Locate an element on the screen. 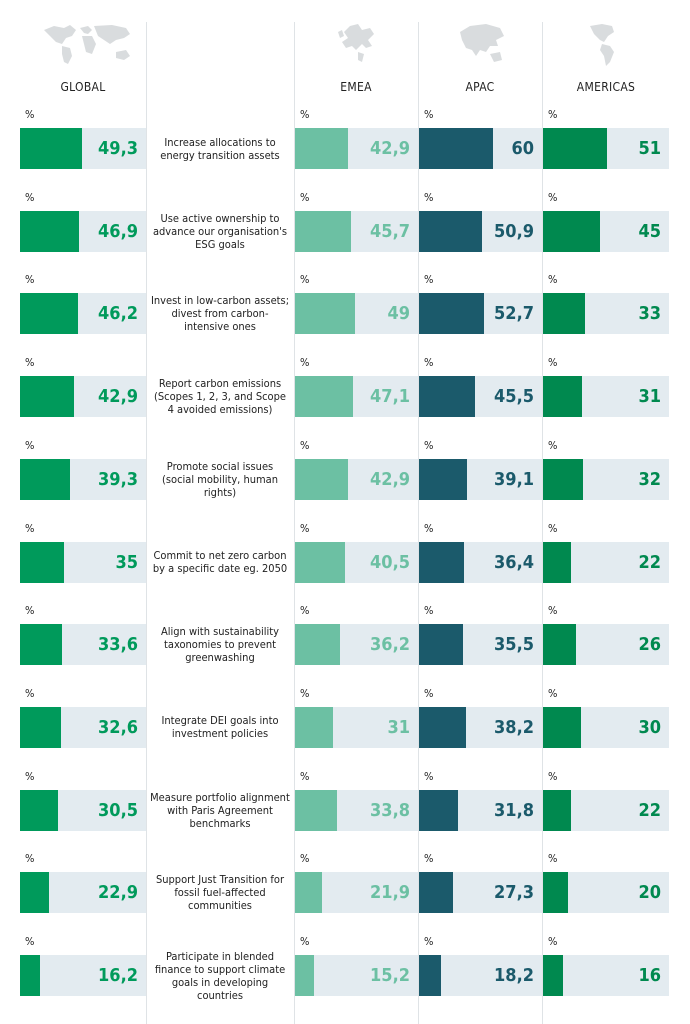 The image size is (690, 1024). apac-bar-track: 36,4 is located at coordinates (480, 562).